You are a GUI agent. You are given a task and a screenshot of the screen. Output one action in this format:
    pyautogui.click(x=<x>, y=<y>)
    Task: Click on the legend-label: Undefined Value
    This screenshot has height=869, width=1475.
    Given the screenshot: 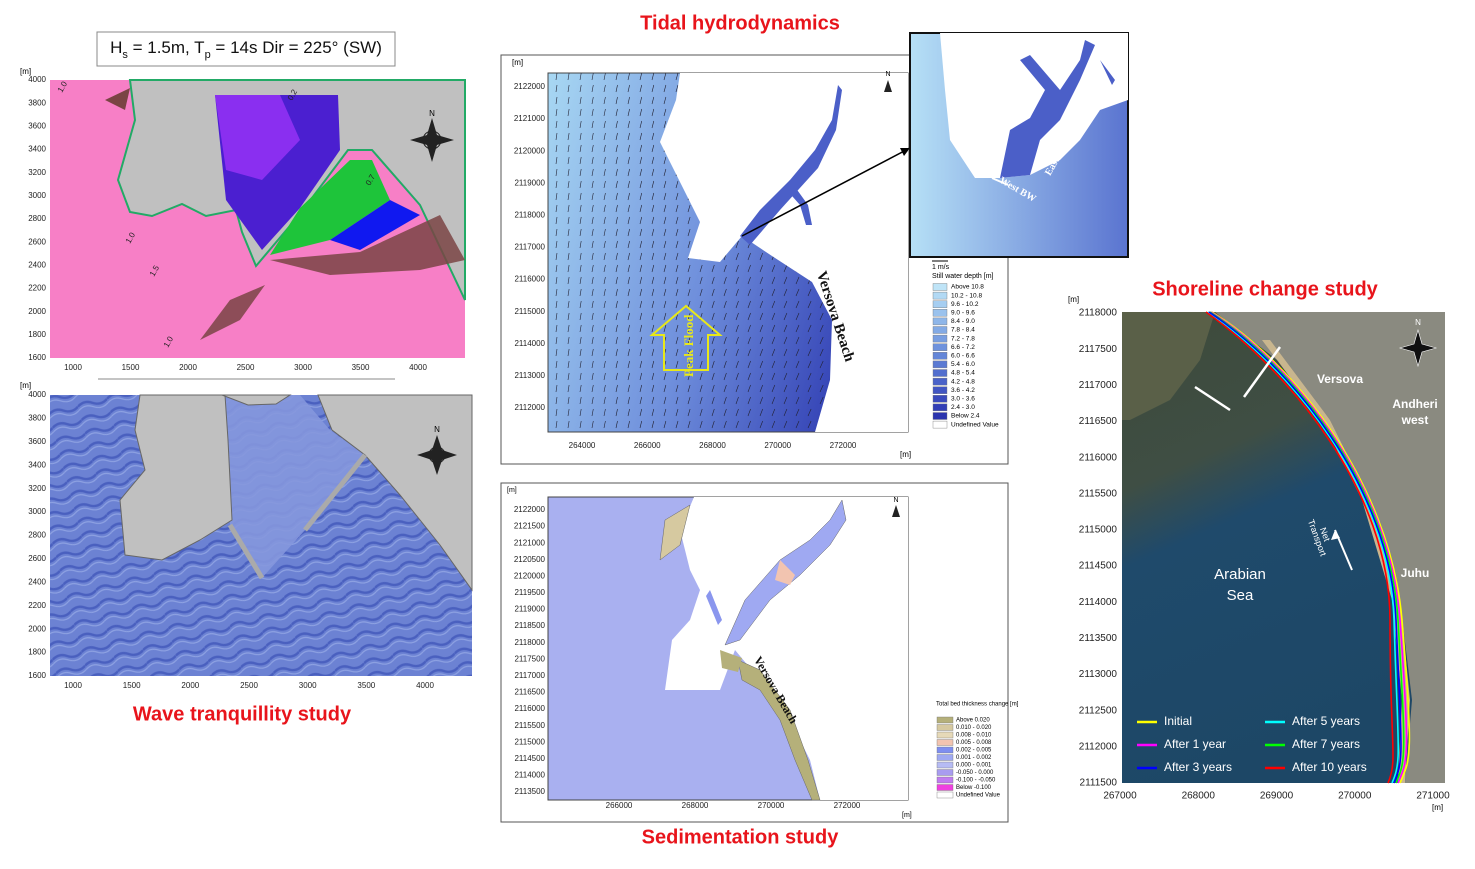 What is the action you would take?
    pyautogui.click(x=978, y=796)
    